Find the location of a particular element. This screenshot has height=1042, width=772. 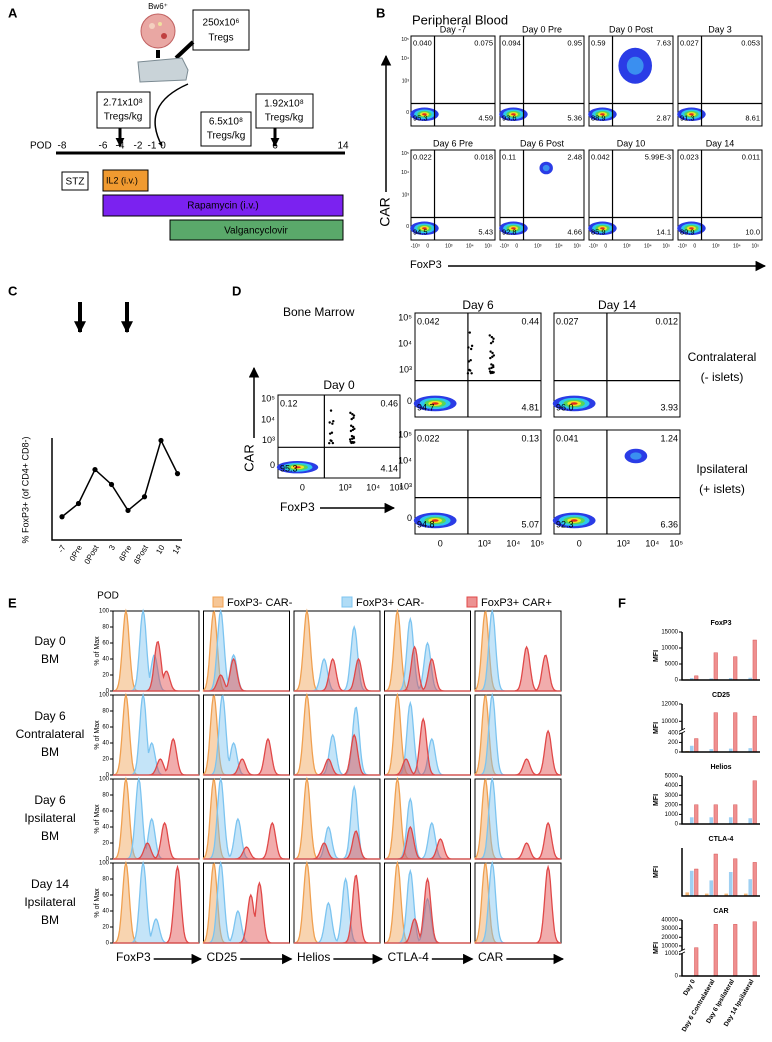

row-label: Day 14 is located at coordinates (50, 884).